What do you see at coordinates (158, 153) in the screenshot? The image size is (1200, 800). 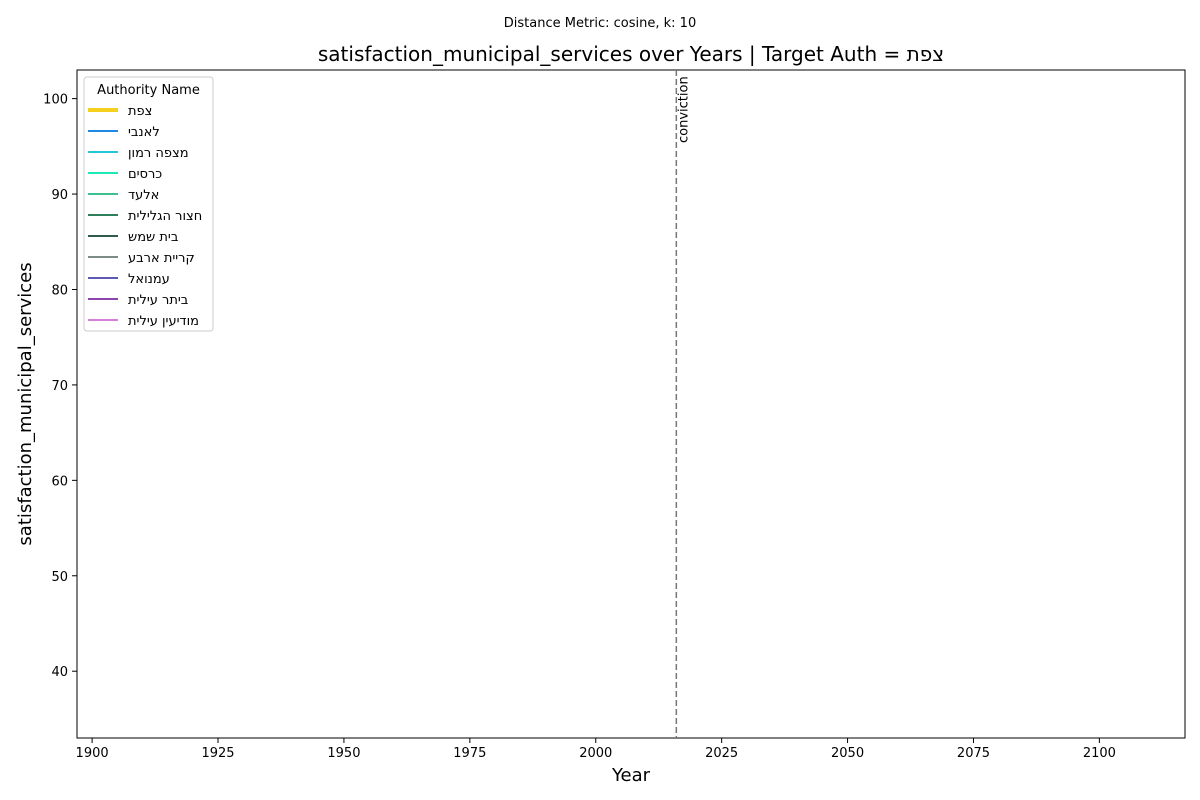 I see `legend-entry: מצפה רמון` at bounding box center [158, 153].